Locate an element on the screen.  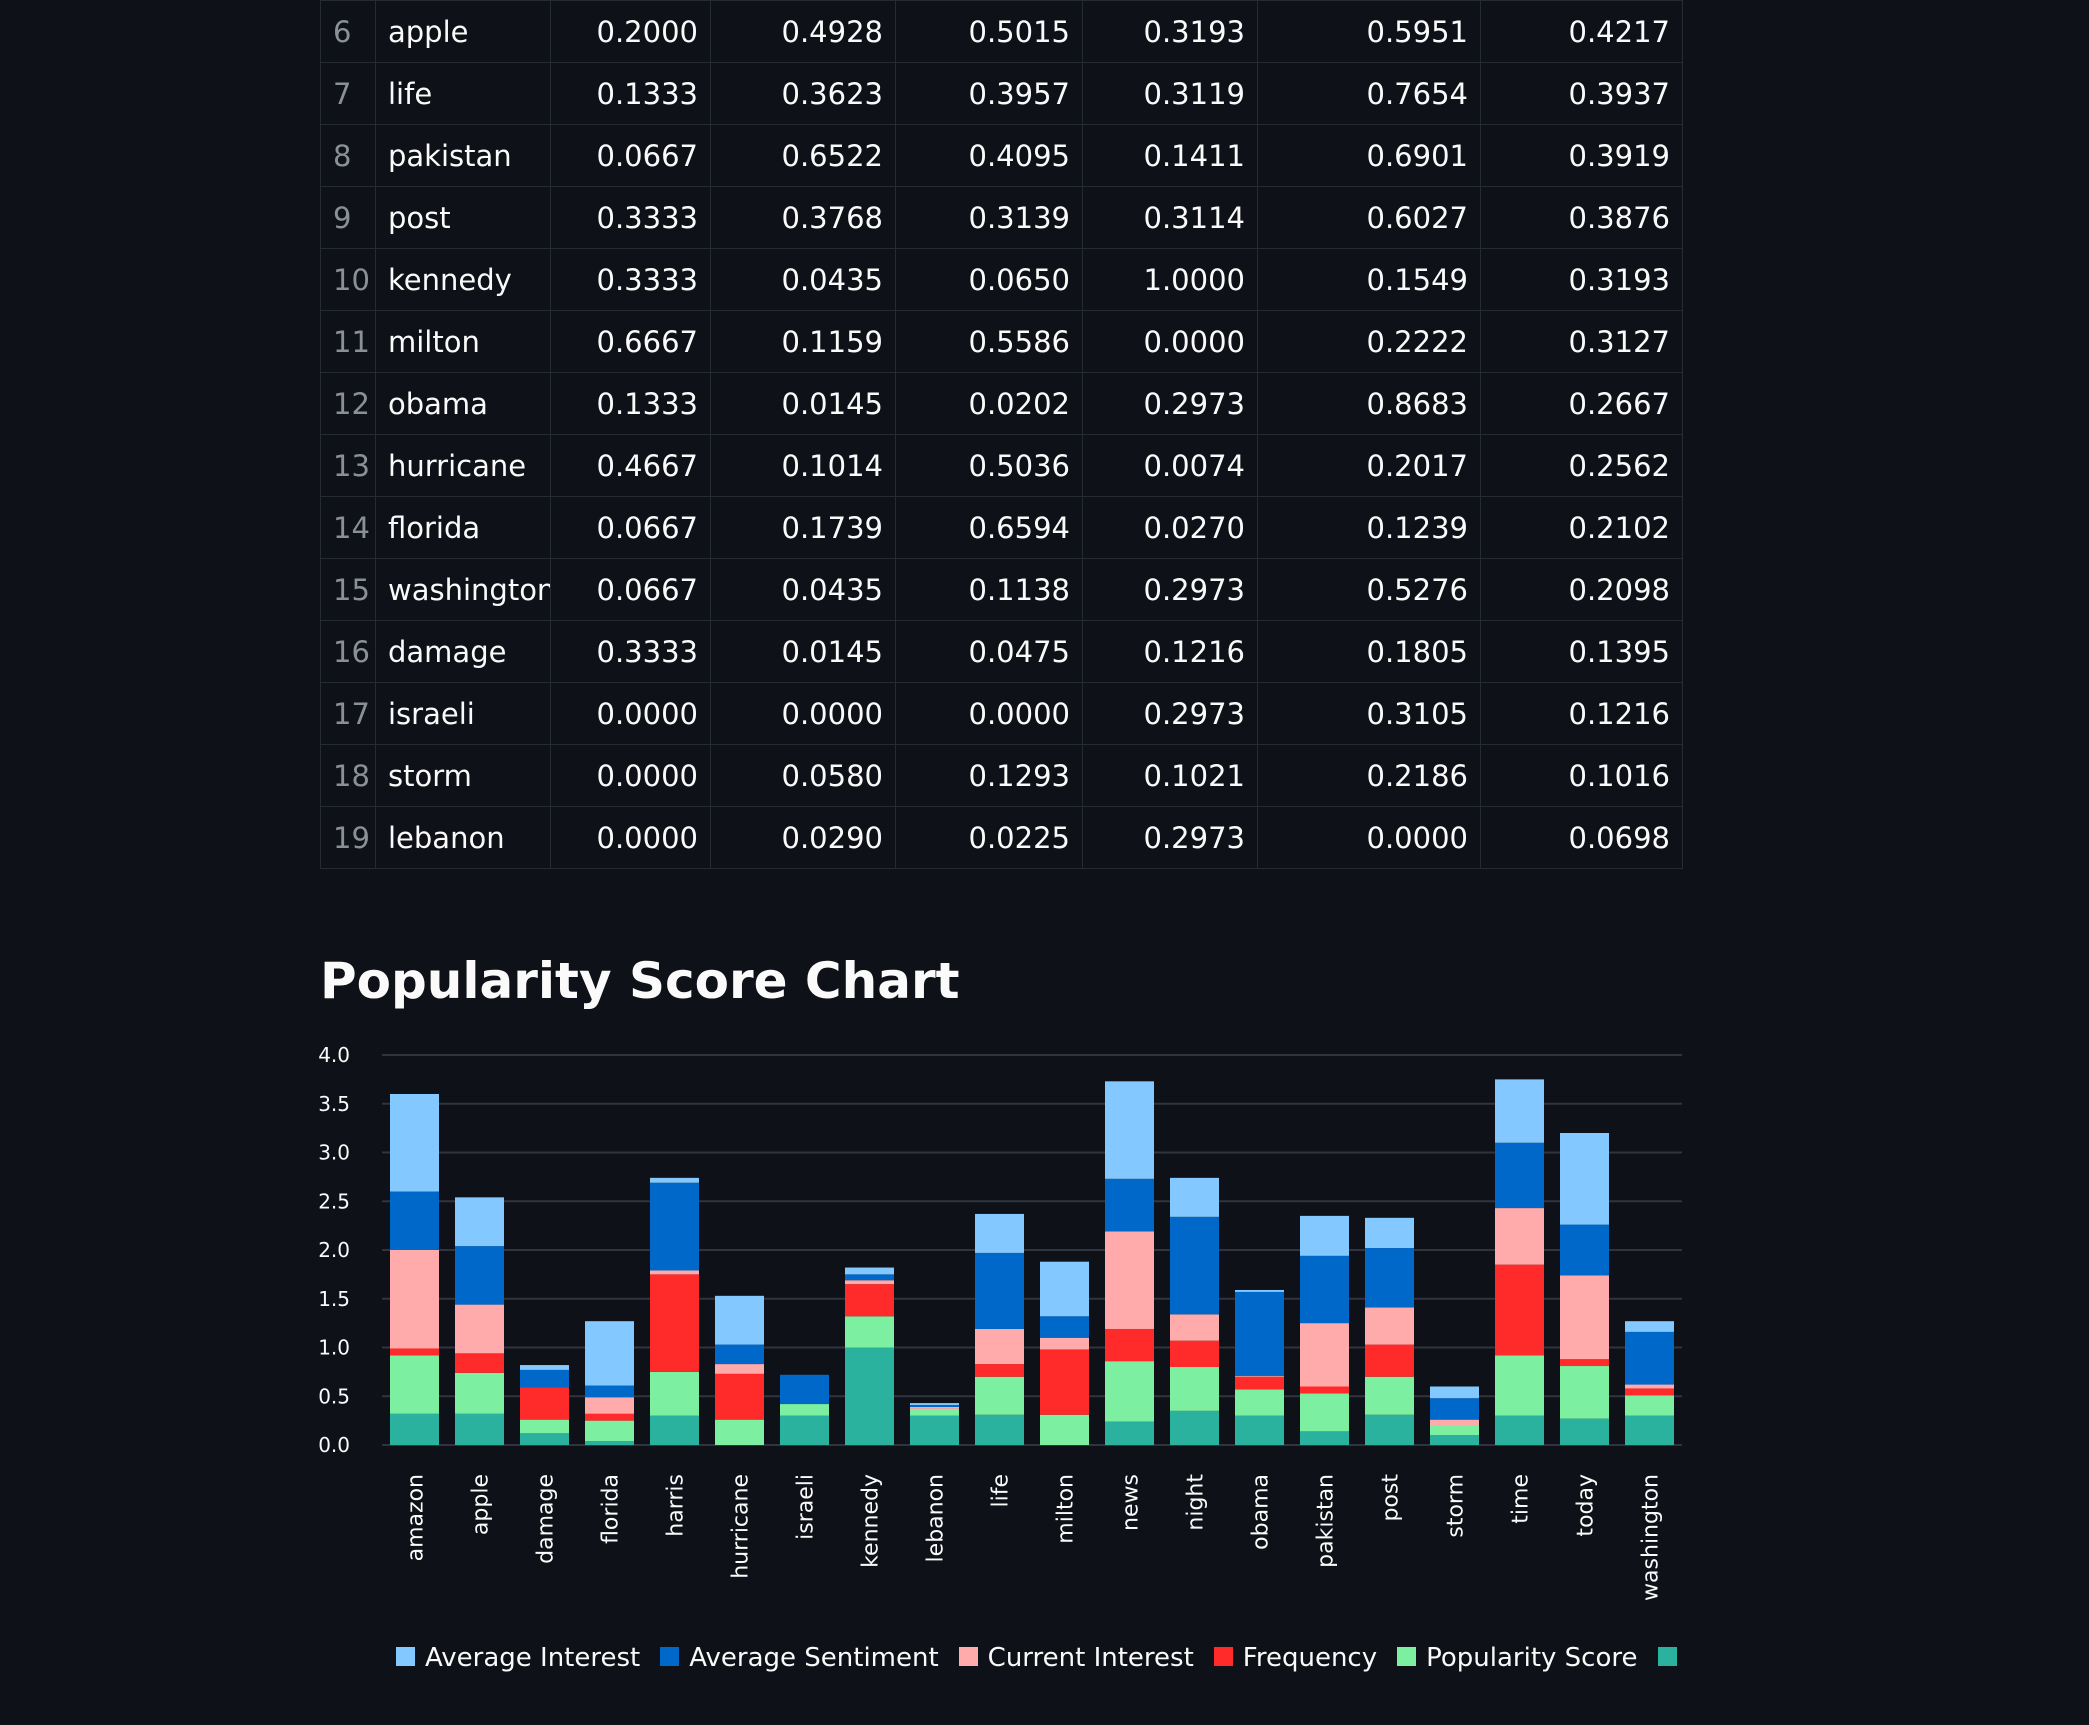
bar-segment-kennedy-average-sentiment is located at coordinates (869, 1277).